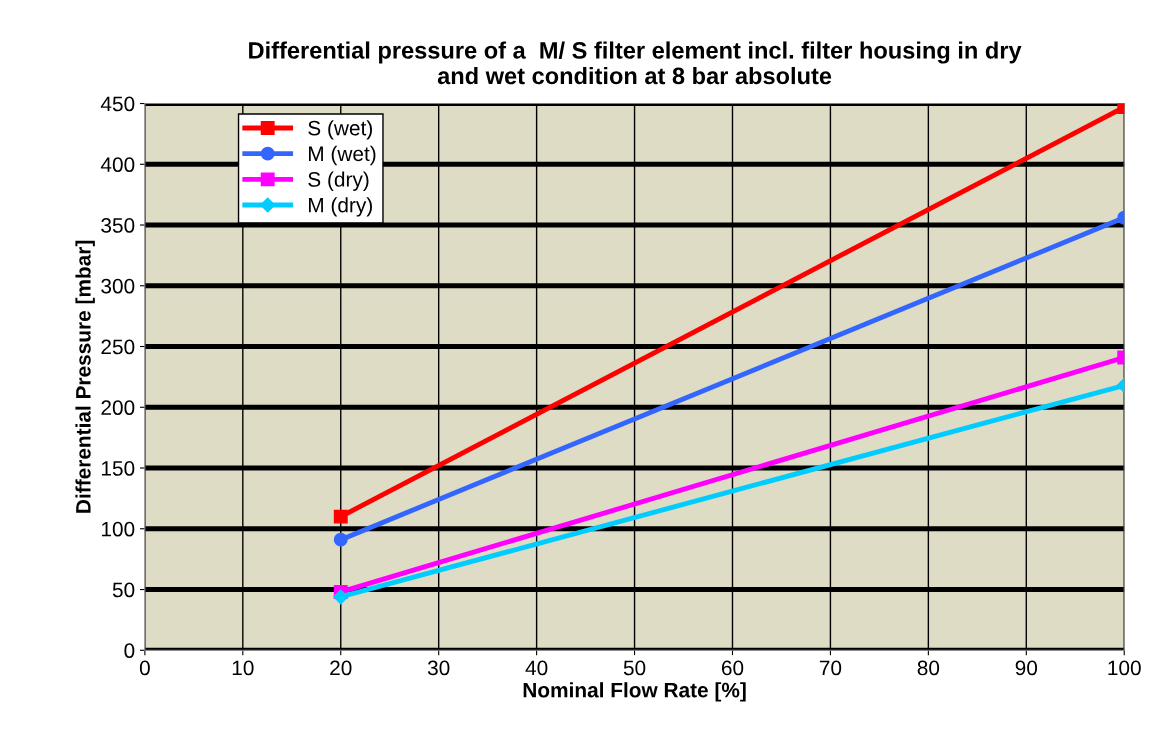 The height and width of the screenshot is (729, 1159). What do you see at coordinates (634, 668) in the screenshot?
I see `x-tick-label: 50` at bounding box center [634, 668].